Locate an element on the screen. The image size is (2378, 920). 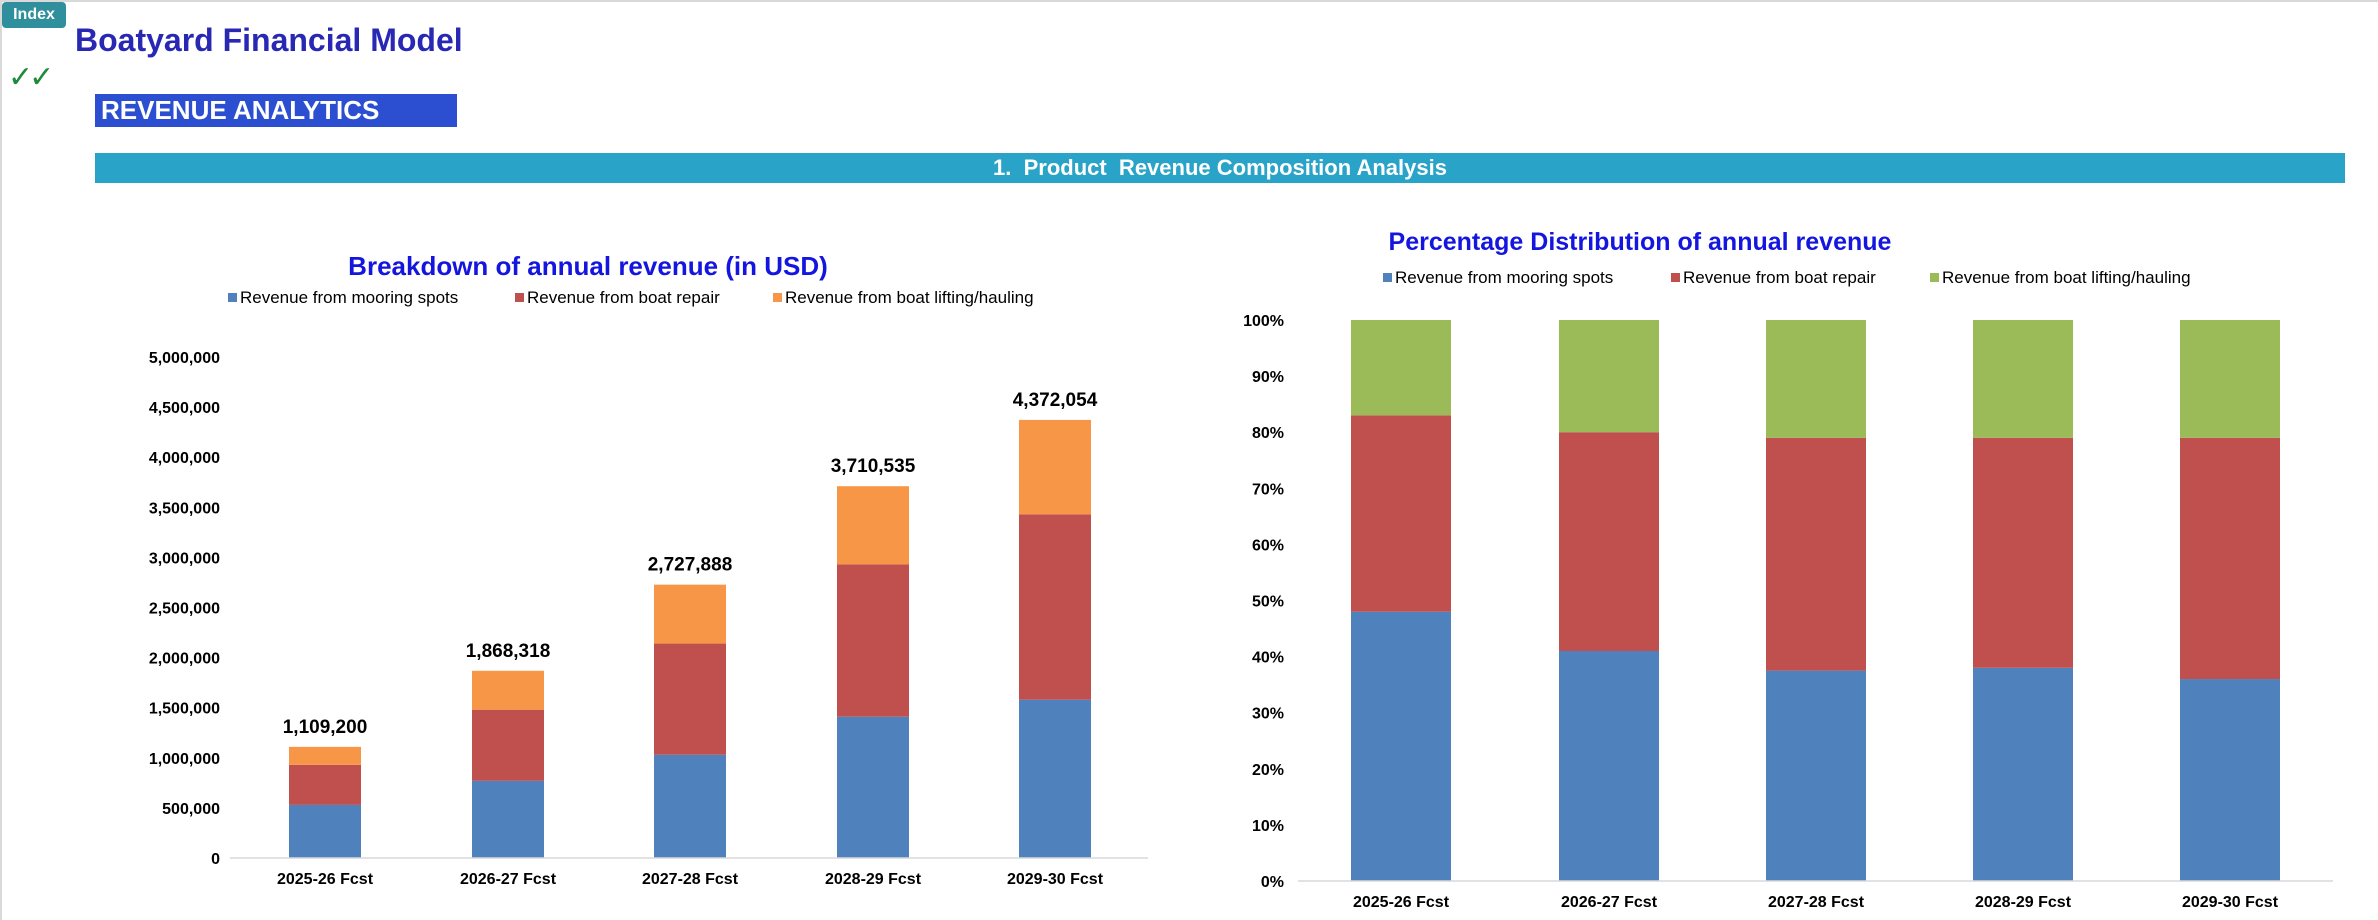
chart2-x-tick-label: 2025-26 Fcst is located at coordinates (1401, 902).